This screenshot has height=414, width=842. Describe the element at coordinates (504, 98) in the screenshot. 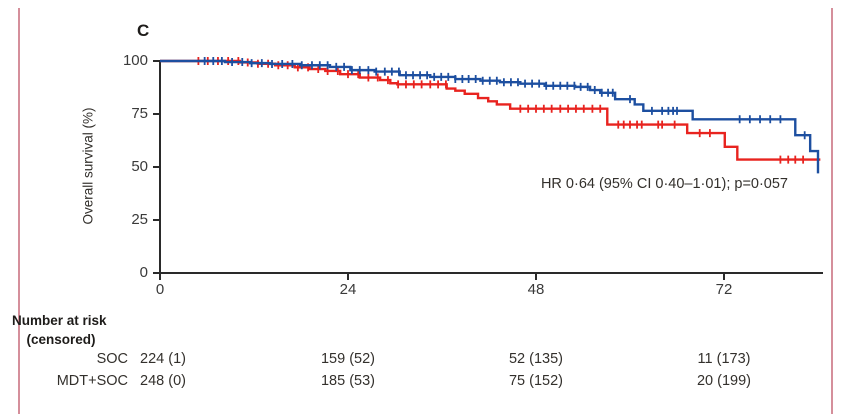

I see `censor-marks-MDT-SOC` at that location.